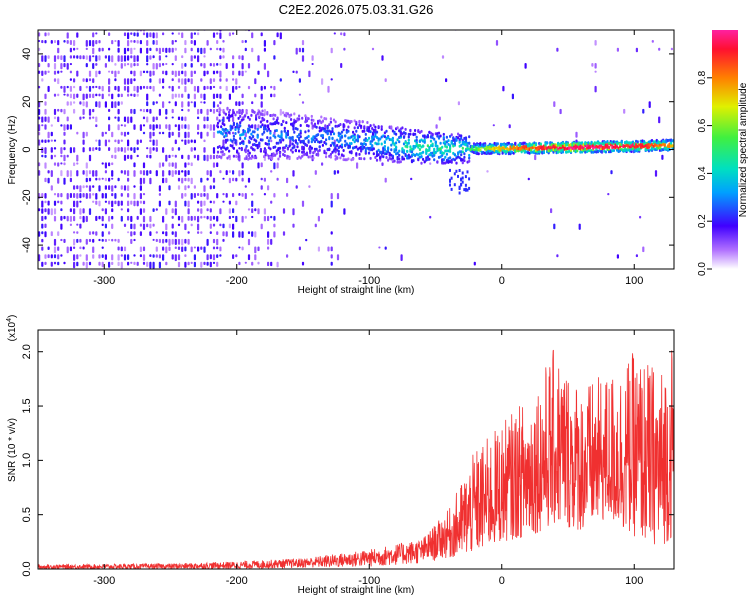 This screenshot has width=750, height=600. I want to click on snr-xlabel: Height of straight line (km), so click(356, 590).